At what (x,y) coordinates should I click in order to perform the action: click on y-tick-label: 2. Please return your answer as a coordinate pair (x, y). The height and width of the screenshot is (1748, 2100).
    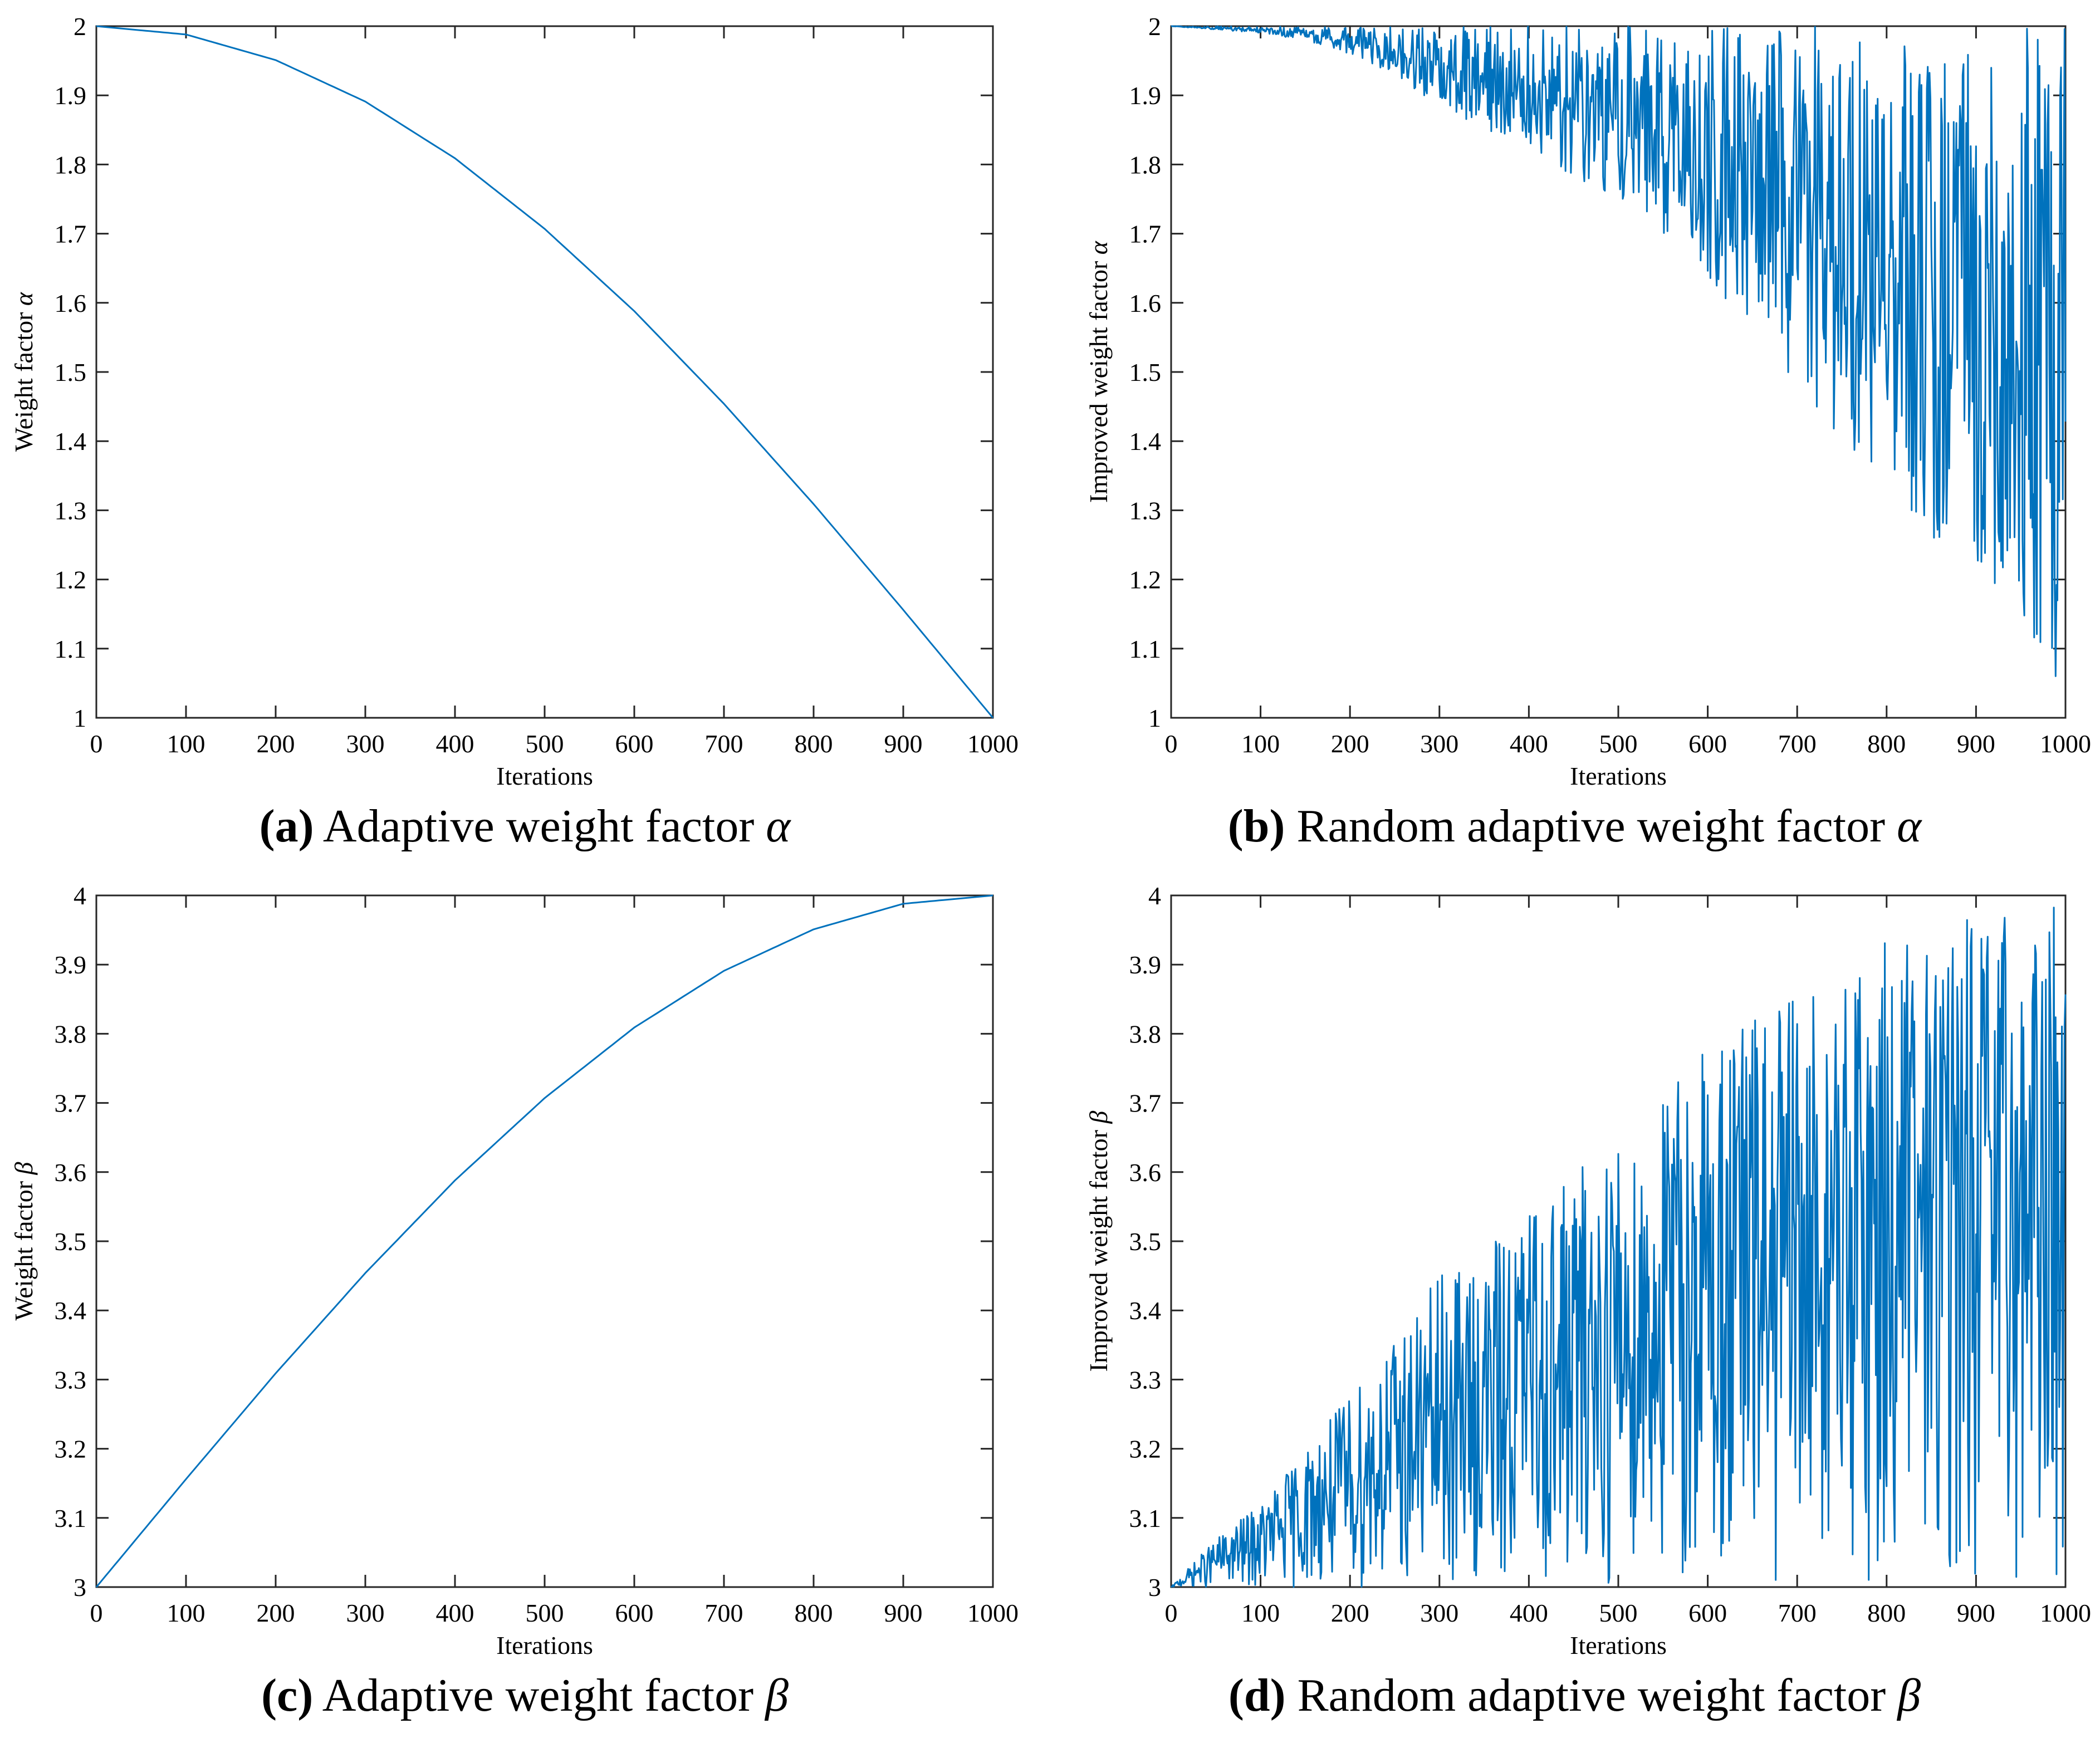
    Looking at the image, I should click on (1155, 26).